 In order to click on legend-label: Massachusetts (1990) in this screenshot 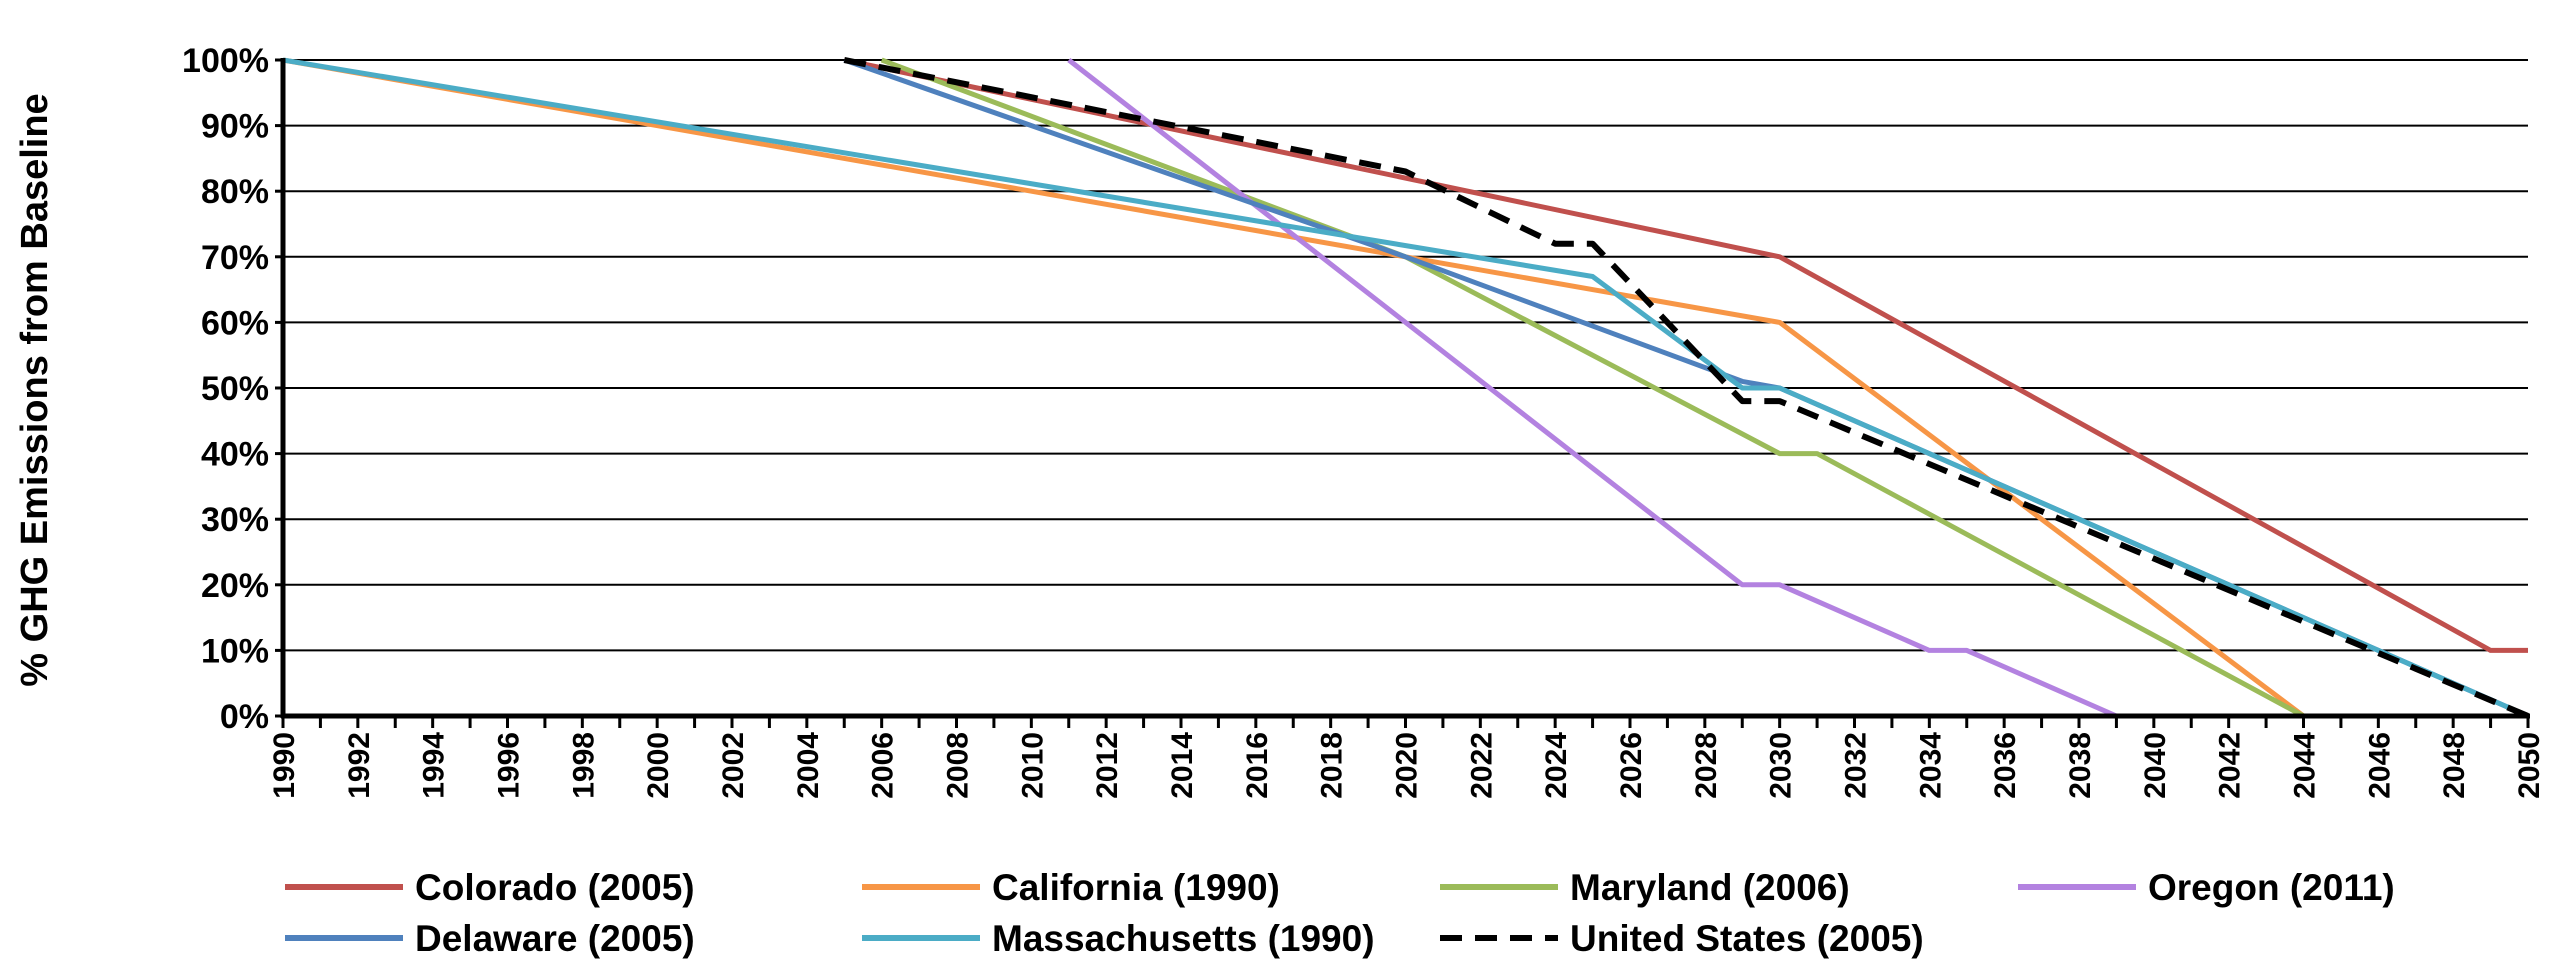, I will do `click(1183, 938)`.